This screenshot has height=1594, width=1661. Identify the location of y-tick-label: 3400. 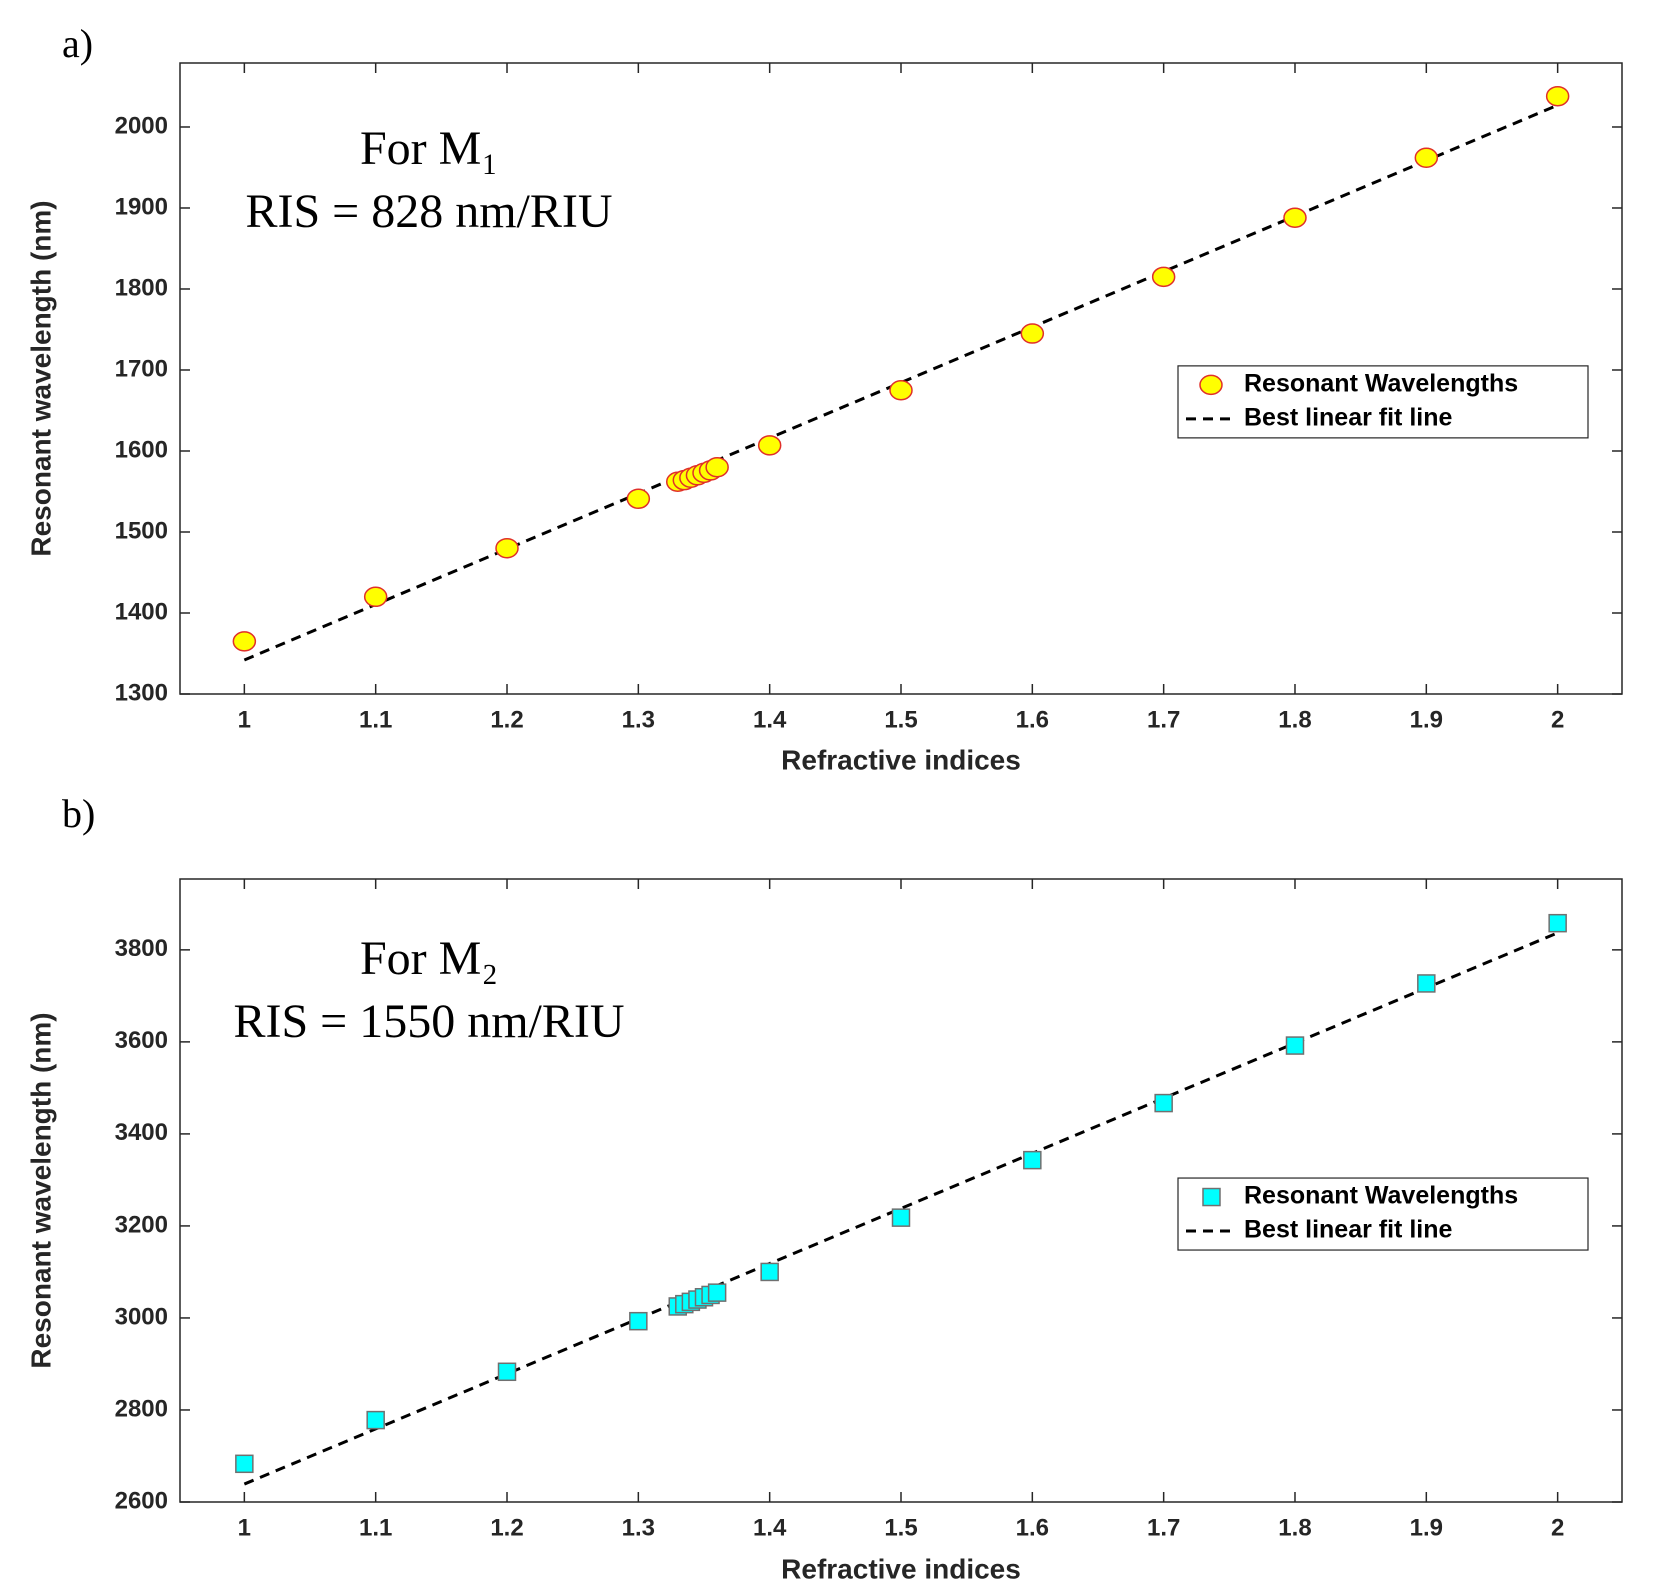
(141, 1132).